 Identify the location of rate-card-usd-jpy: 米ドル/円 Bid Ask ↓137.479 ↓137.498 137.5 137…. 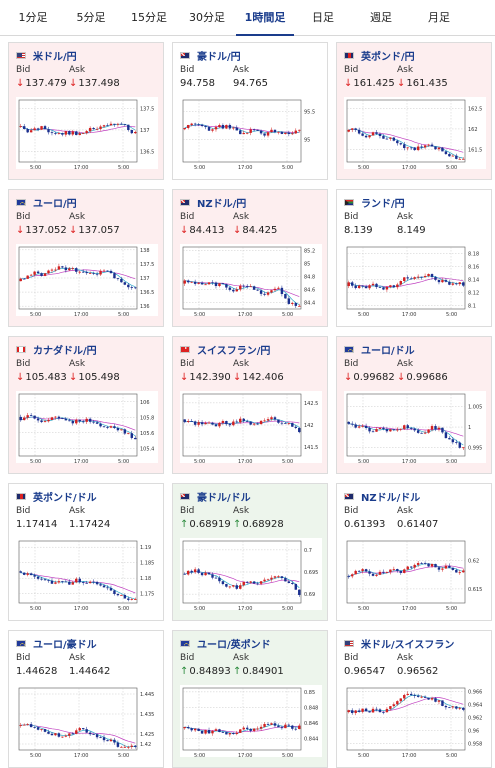
(86, 111).